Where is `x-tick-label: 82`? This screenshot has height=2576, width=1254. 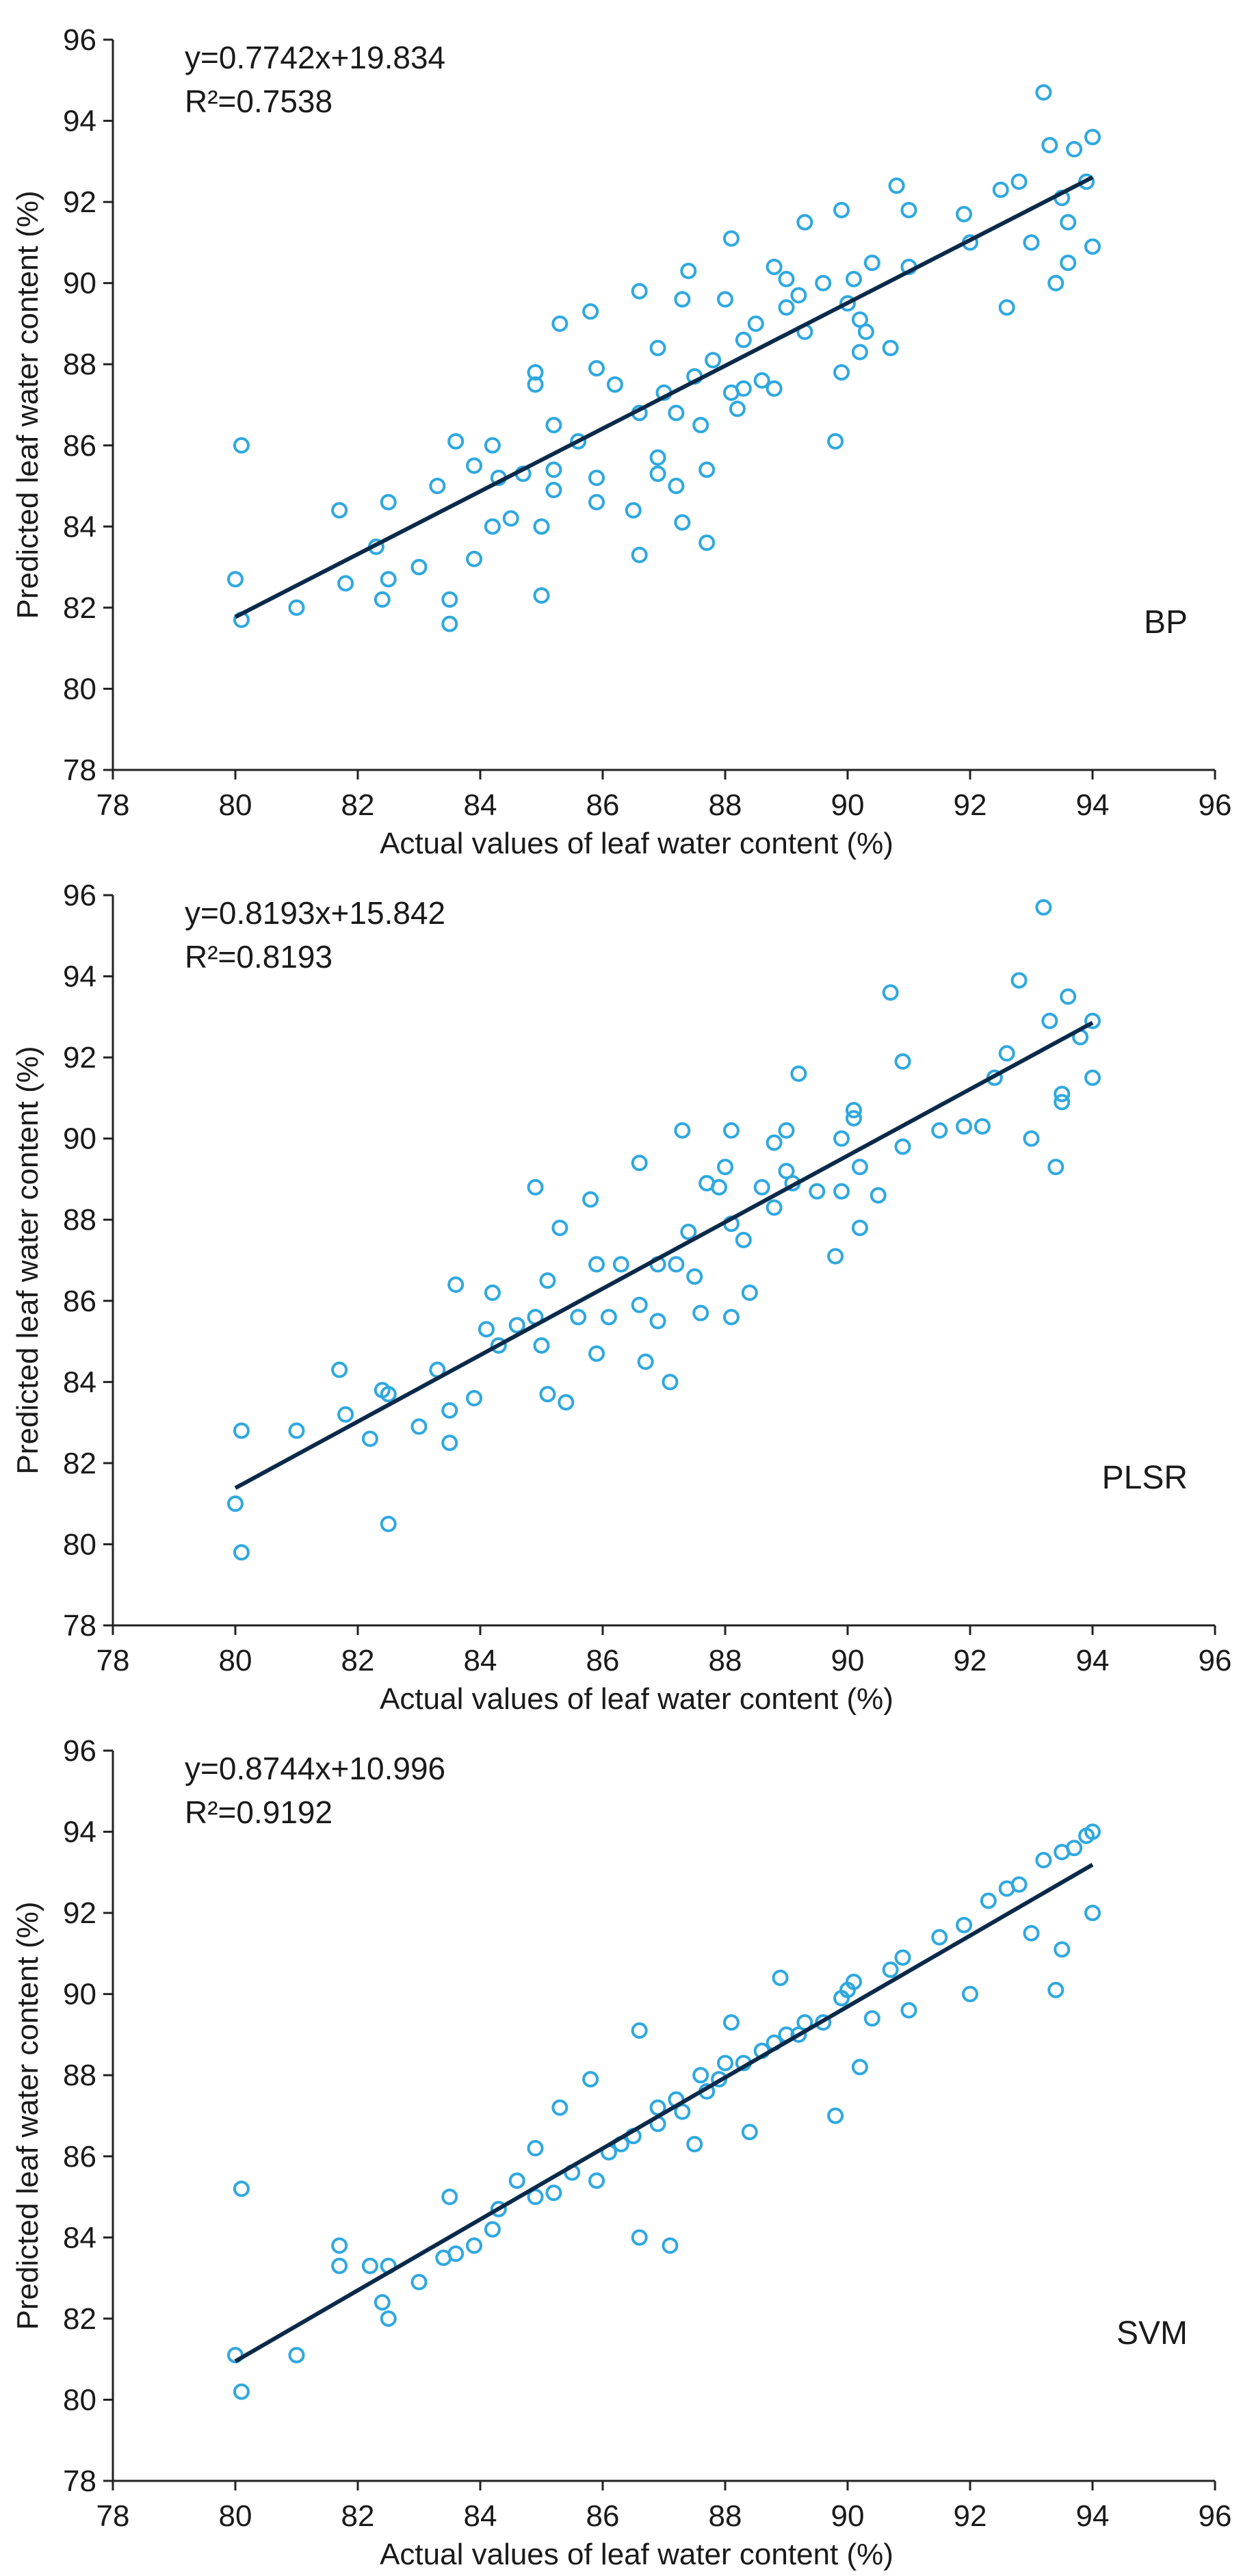
x-tick-label: 82 is located at coordinates (358, 2516).